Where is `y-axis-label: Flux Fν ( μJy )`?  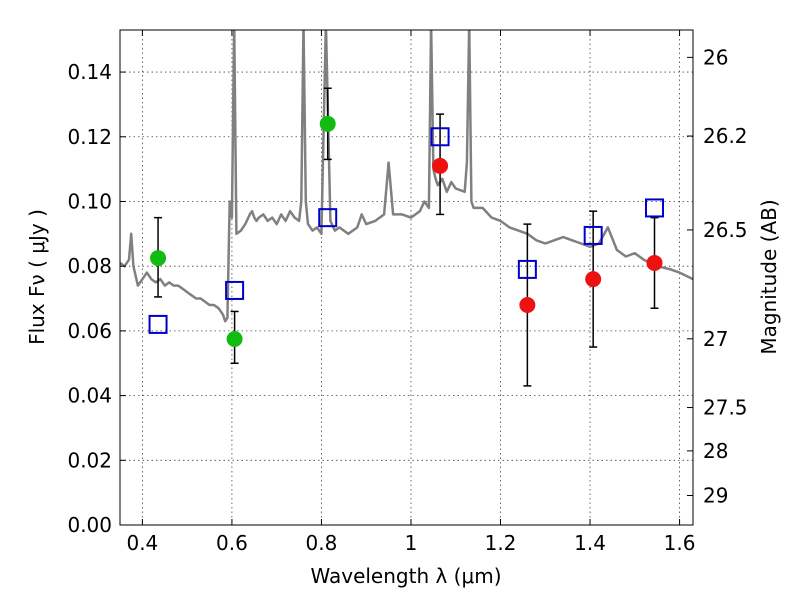 y-axis-label: Flux Fν ( μJy ) is located at coordinates (37, 277).